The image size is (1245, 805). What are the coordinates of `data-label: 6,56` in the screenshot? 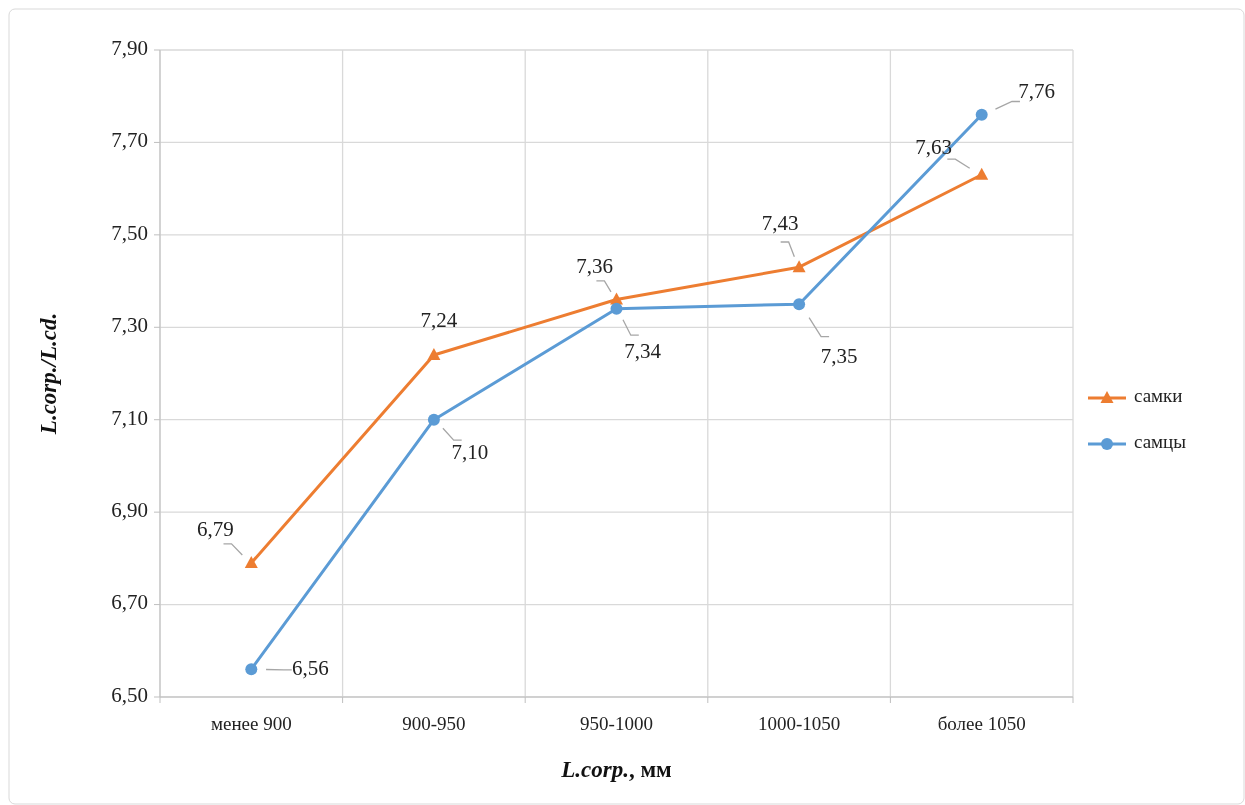 It's located at (310, 668).